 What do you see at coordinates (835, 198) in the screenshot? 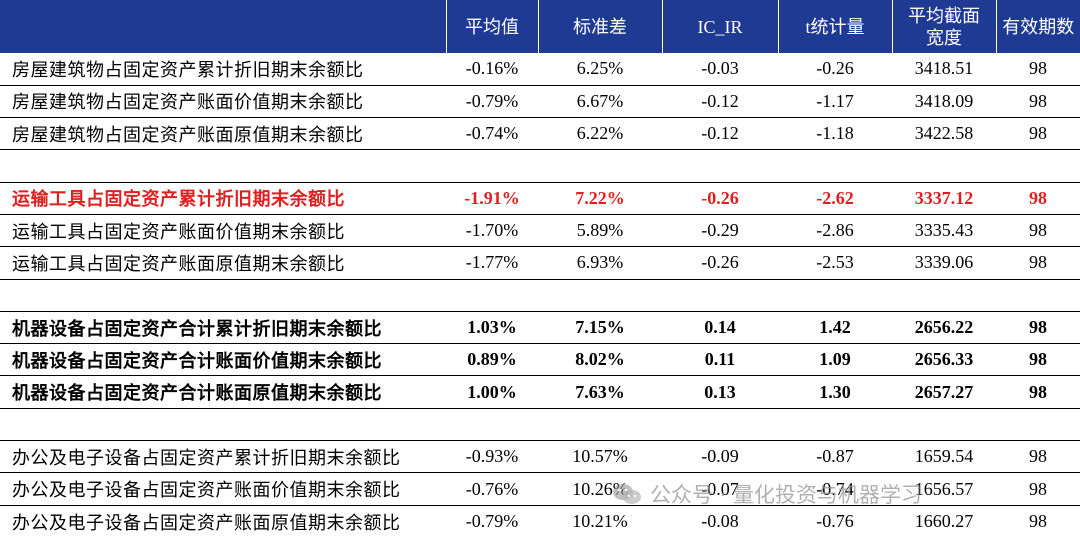
I see `t-stat-cell: -2.62` at bounding box center [835, 198].